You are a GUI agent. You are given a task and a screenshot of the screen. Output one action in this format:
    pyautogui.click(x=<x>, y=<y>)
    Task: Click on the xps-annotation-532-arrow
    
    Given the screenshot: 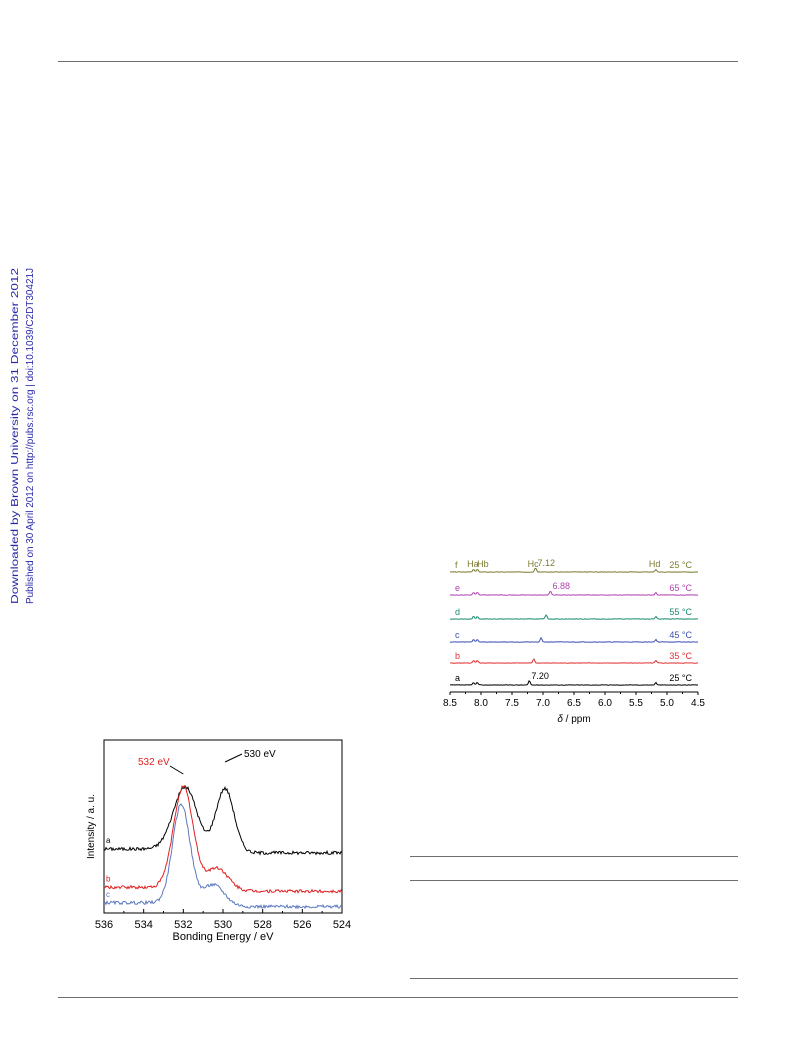 What is the action you would take?
    pyautogui.click(x=176, y=770)
    